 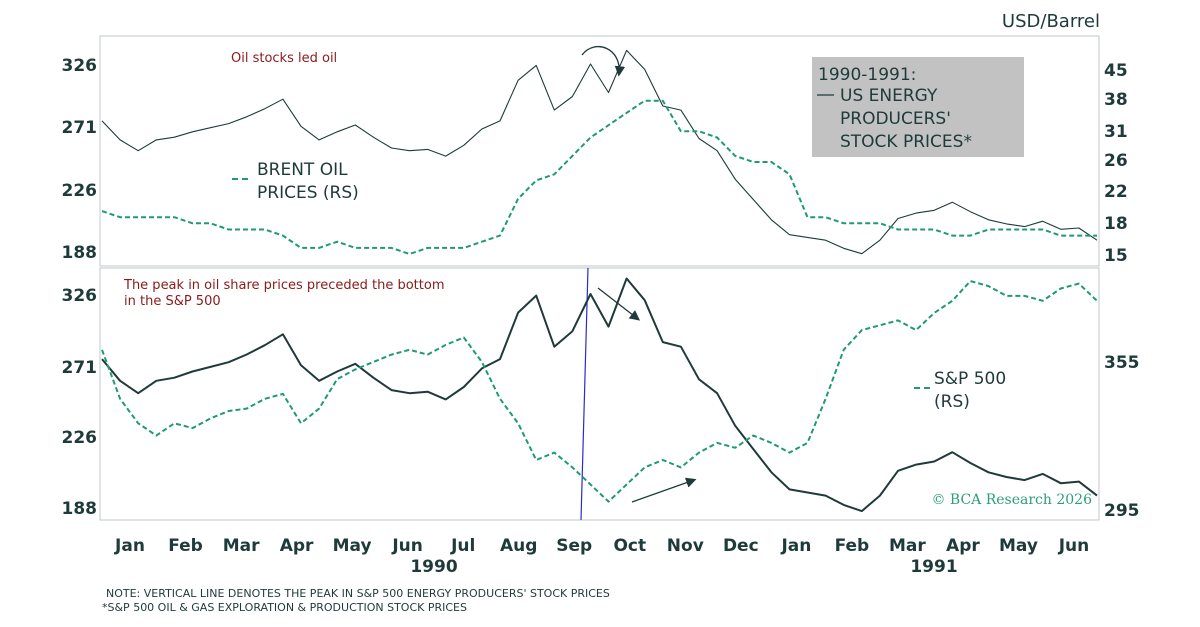 What do you see at coordinates (80, 509) in the screenshot?
I see `bottom-left-tick: 188` at bounding box center [80, 509].